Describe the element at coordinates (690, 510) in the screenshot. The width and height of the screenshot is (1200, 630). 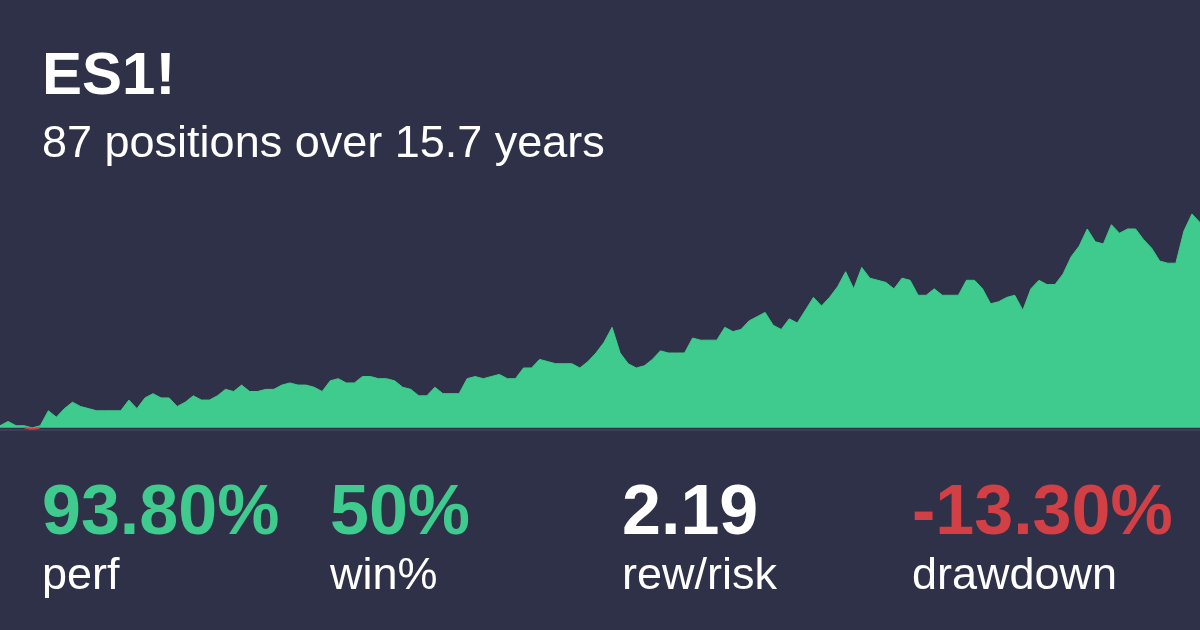
I see `text: 2.19` at that location.